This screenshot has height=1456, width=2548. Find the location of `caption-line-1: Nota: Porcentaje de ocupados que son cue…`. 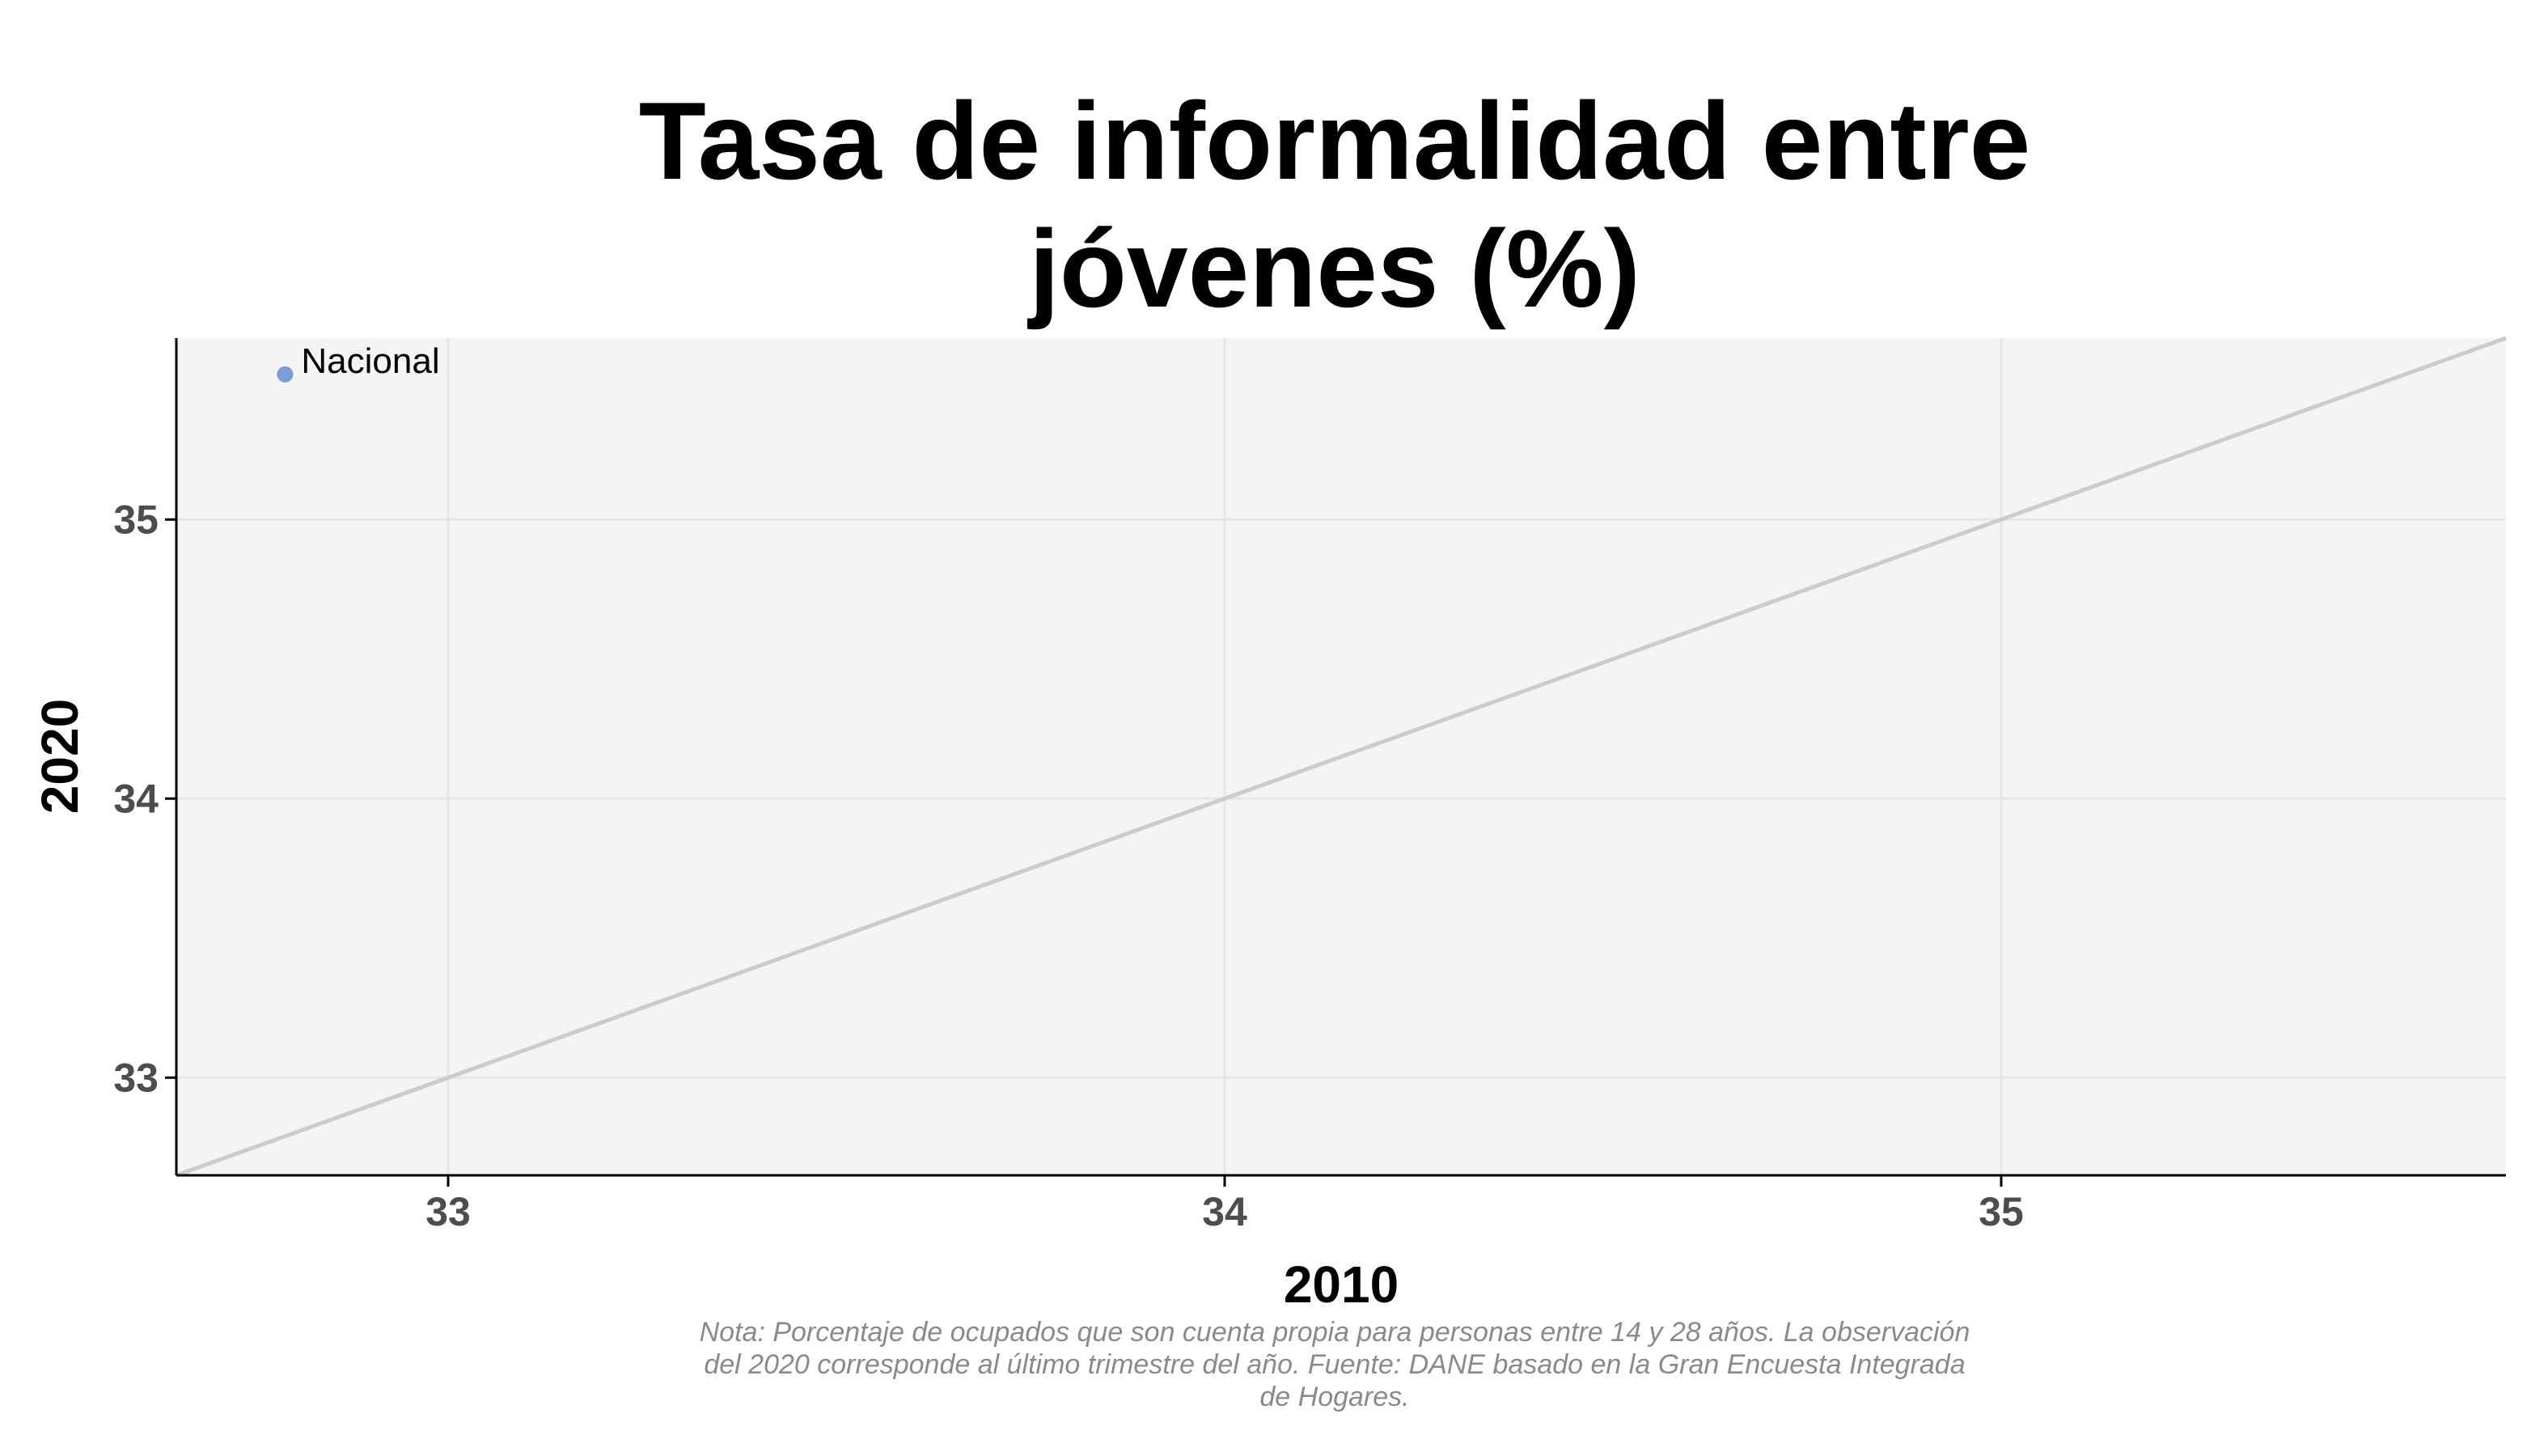

caption-line-1: Nota: Porcentaje de ocupados que son cue… is located at coordinates (1334, 1332).